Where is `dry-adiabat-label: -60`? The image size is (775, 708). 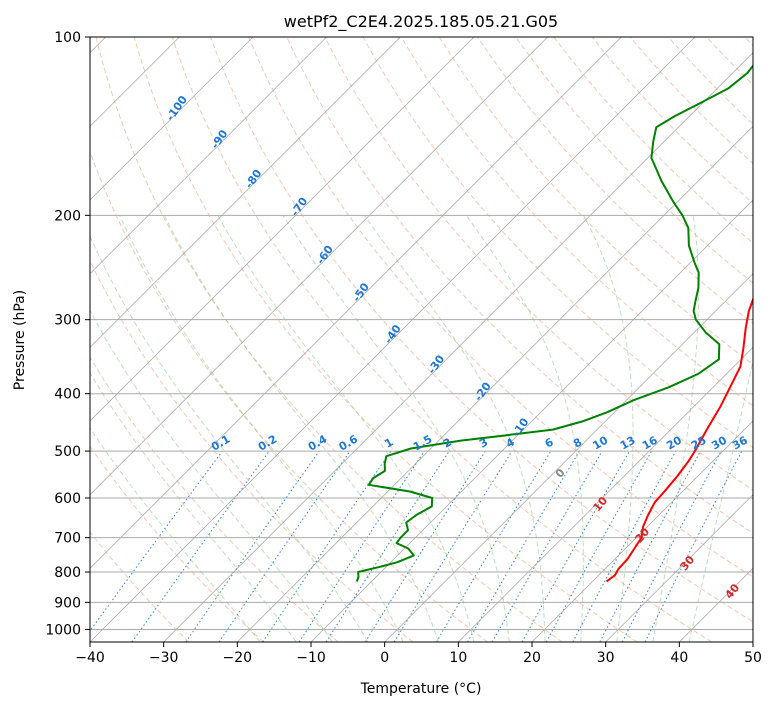 dry-adiabat-label: -60 is located at coordinates (325, 255).